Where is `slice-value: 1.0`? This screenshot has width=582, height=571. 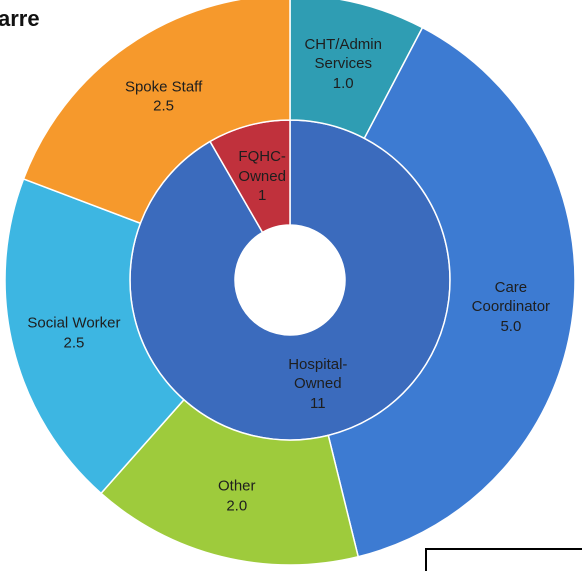 slice-value: 1.0 is located at coordinates (343, 83).